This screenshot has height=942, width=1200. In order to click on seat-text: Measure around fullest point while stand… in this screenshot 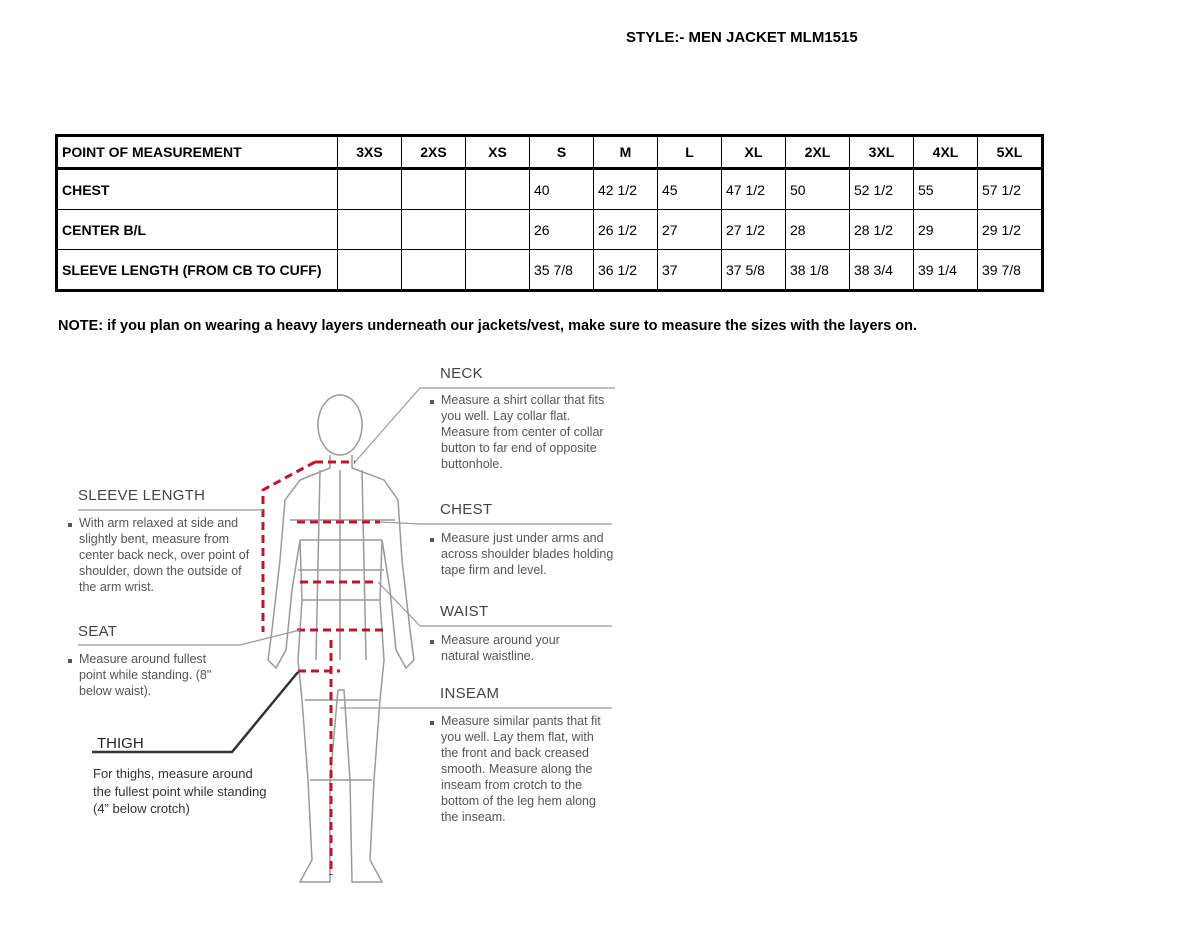, I will do `click(148, 675)`.